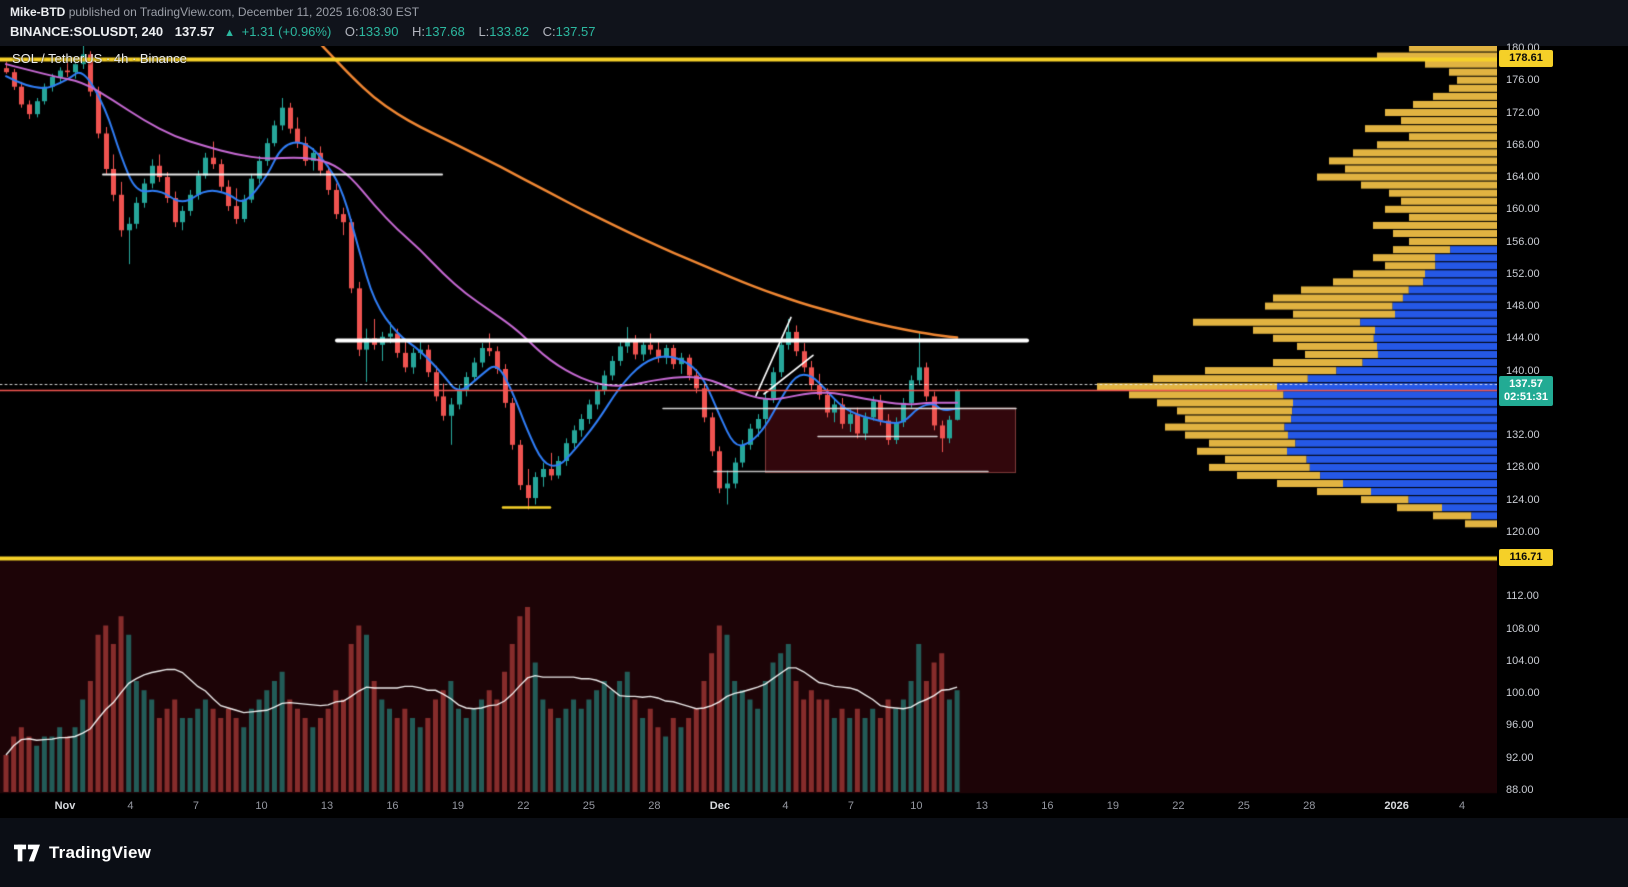  What do you see at coordinates (1526, 391) in the screenshot?
I see `last-price-countdown-badge: 137.57 02:51:31` at bounding box center [1526, 391].